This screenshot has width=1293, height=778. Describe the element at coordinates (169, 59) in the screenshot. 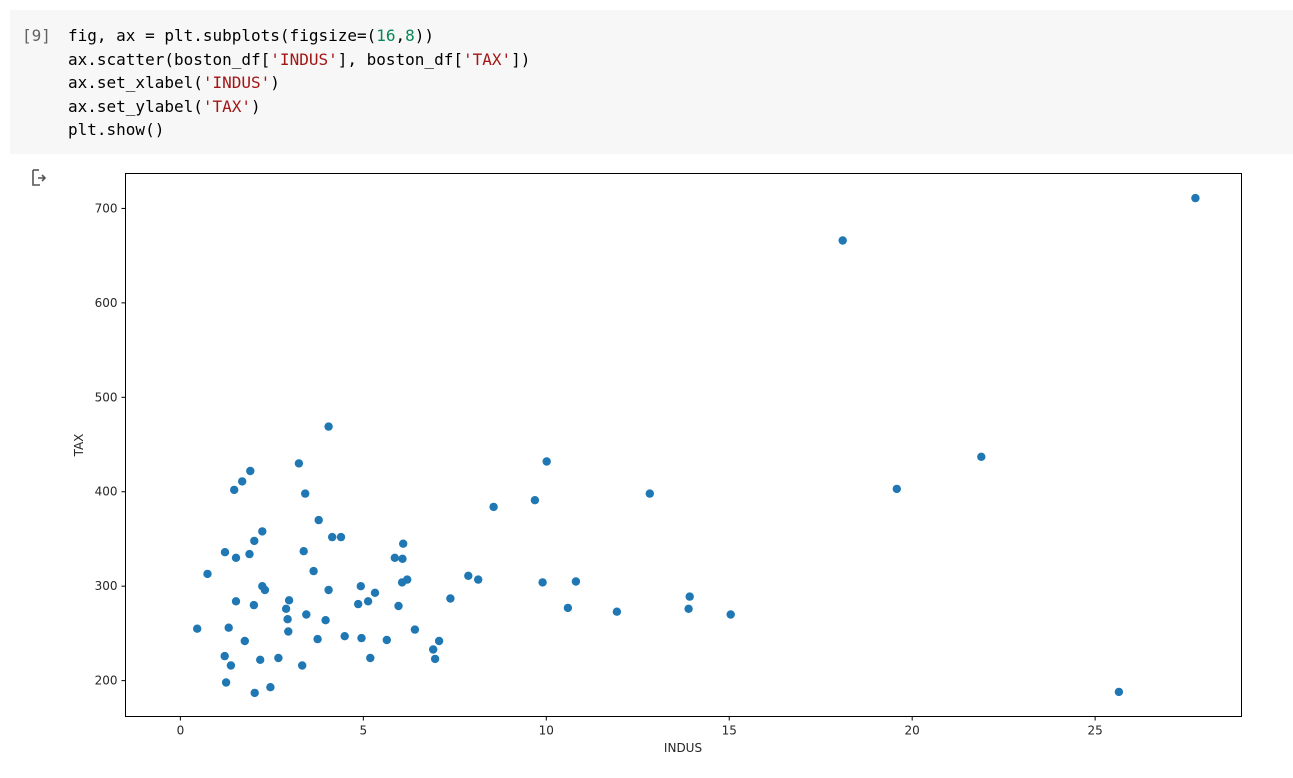

I see `code-token: ax.scatter(boston_df[` at that location.